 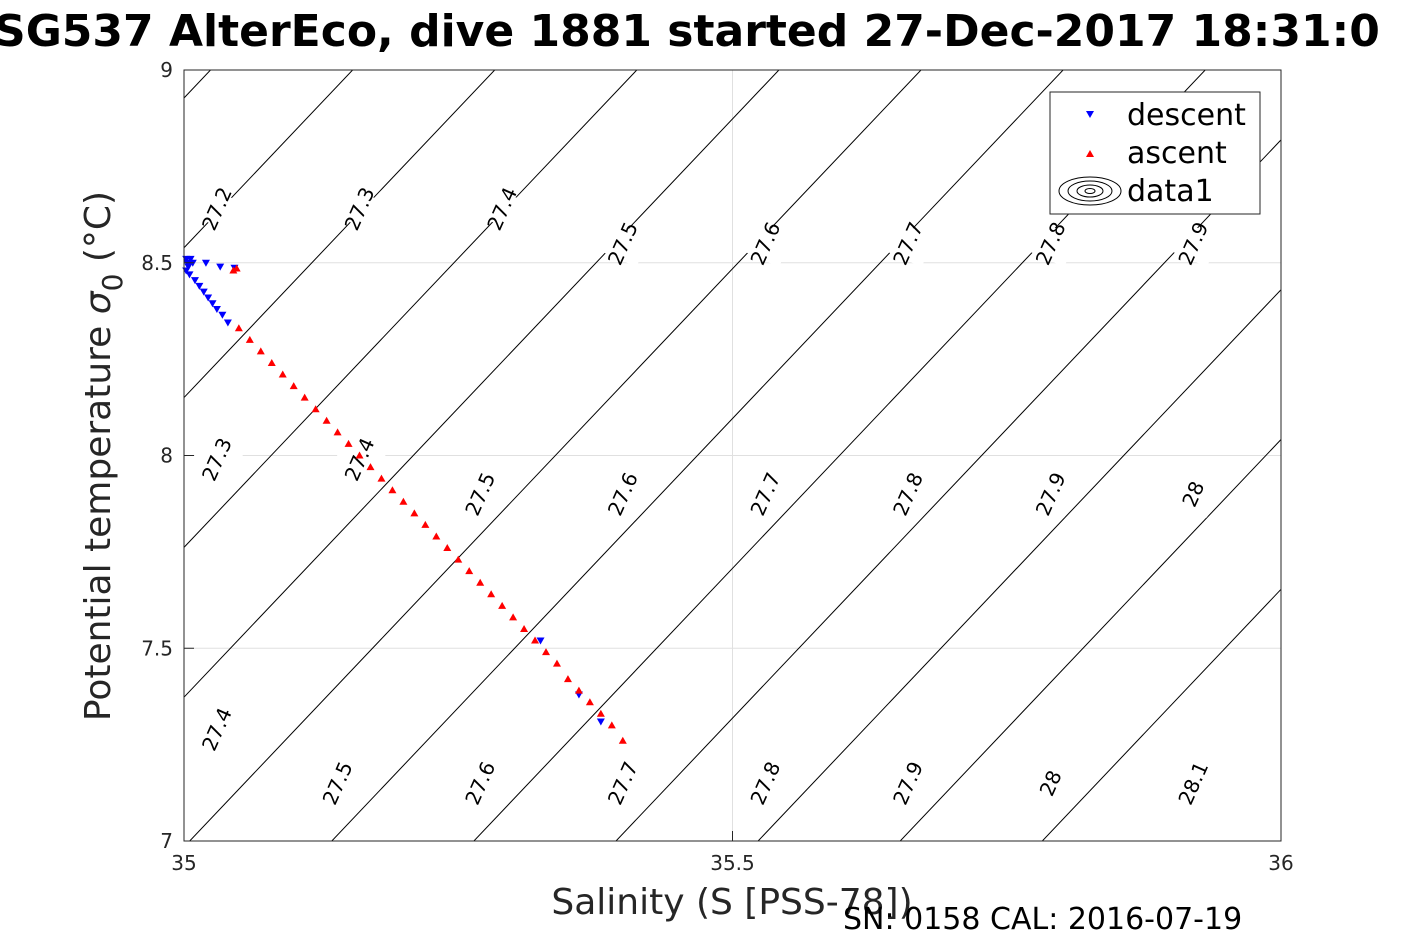 What do you see at coordinates (1280, 863) in the screenshot?
I see `x-tick-label: 36` at bounding box center [1280, 863].